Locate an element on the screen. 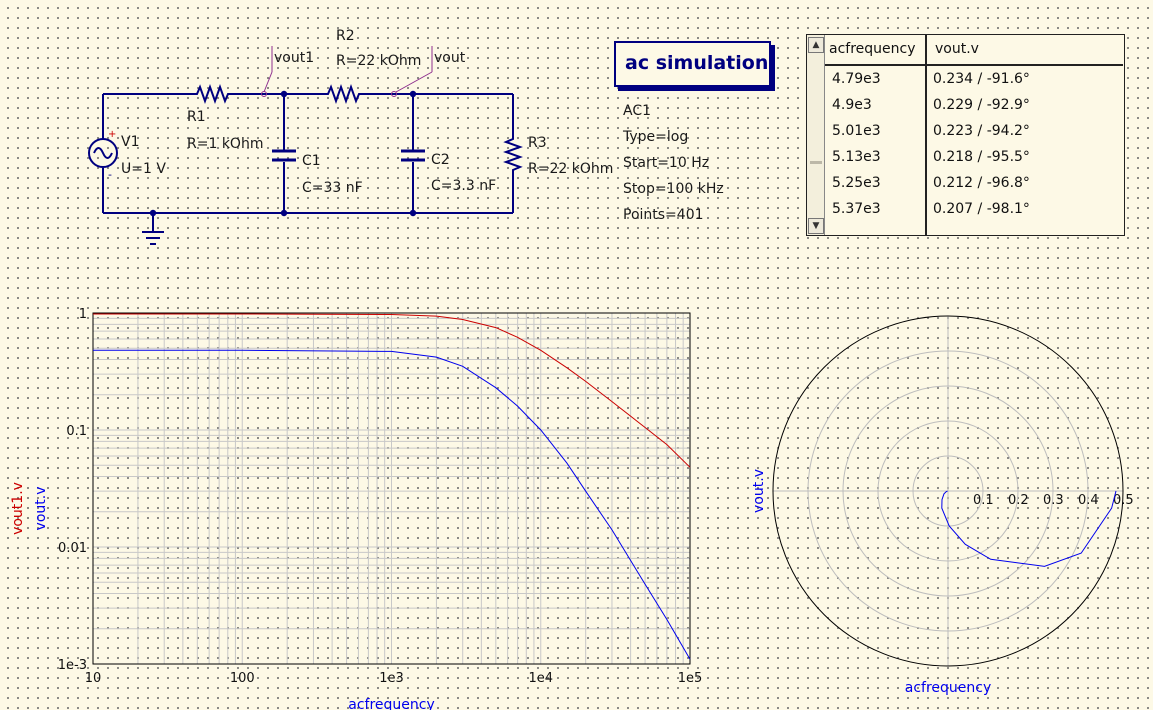 The height and width of the screenshot is (710, 1153). r2-resistor-icon is located at coordinates (342, 94).